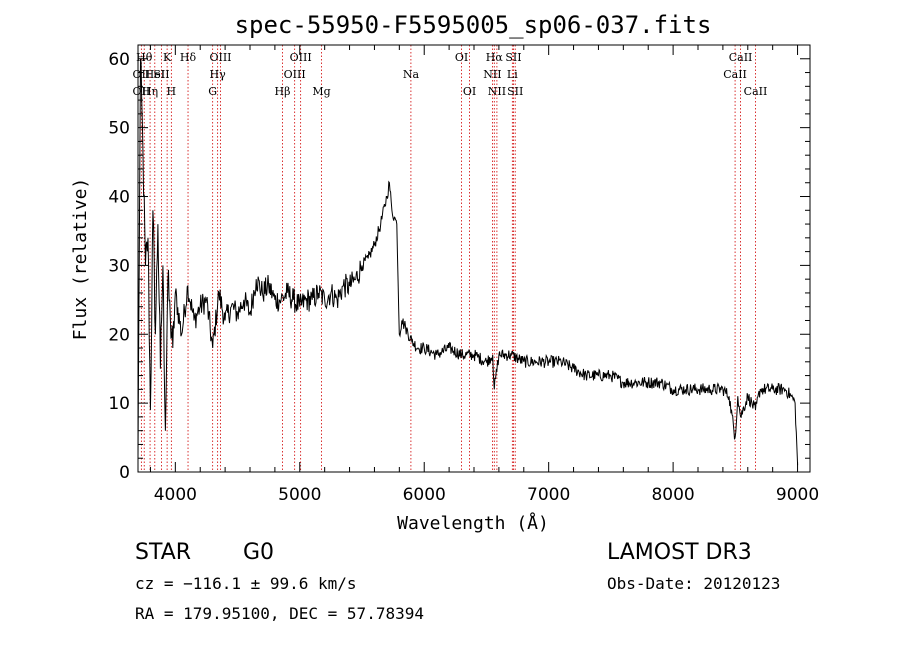  Describe the element at coordinates (672, 495) in the screenshot. I see `x-tick-label: 8000` at that location.